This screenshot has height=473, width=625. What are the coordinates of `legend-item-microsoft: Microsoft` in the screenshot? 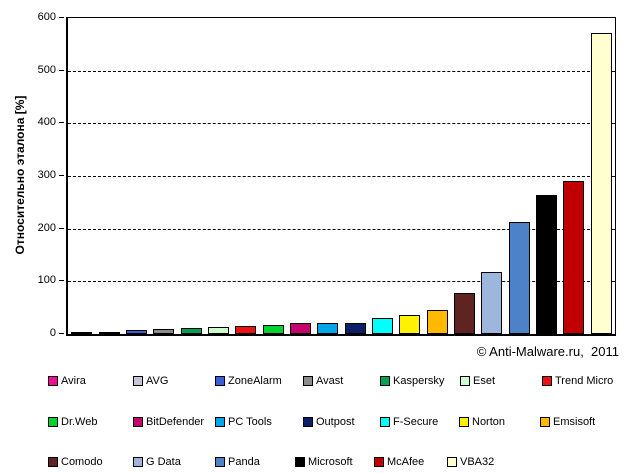 It's located at (324, 462).